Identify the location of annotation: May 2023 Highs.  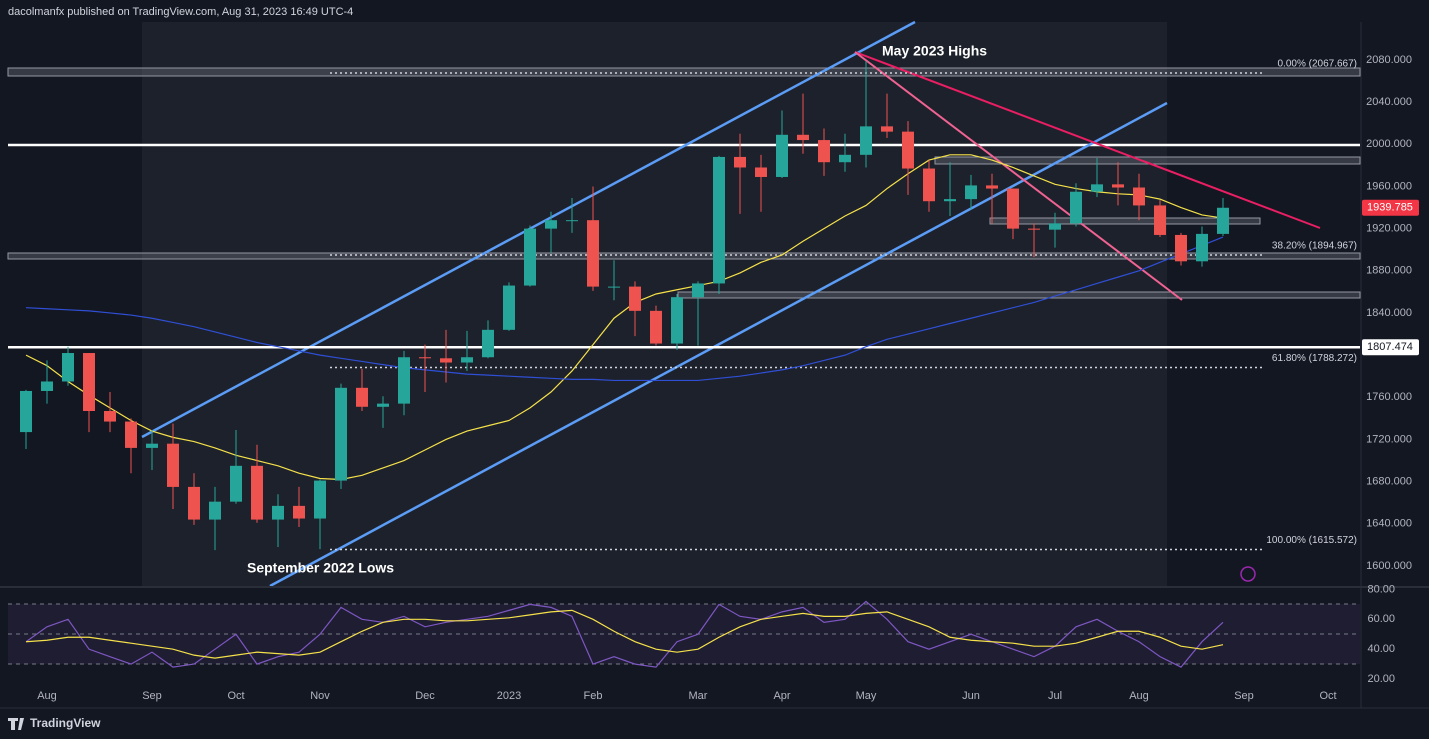
(934, 51).